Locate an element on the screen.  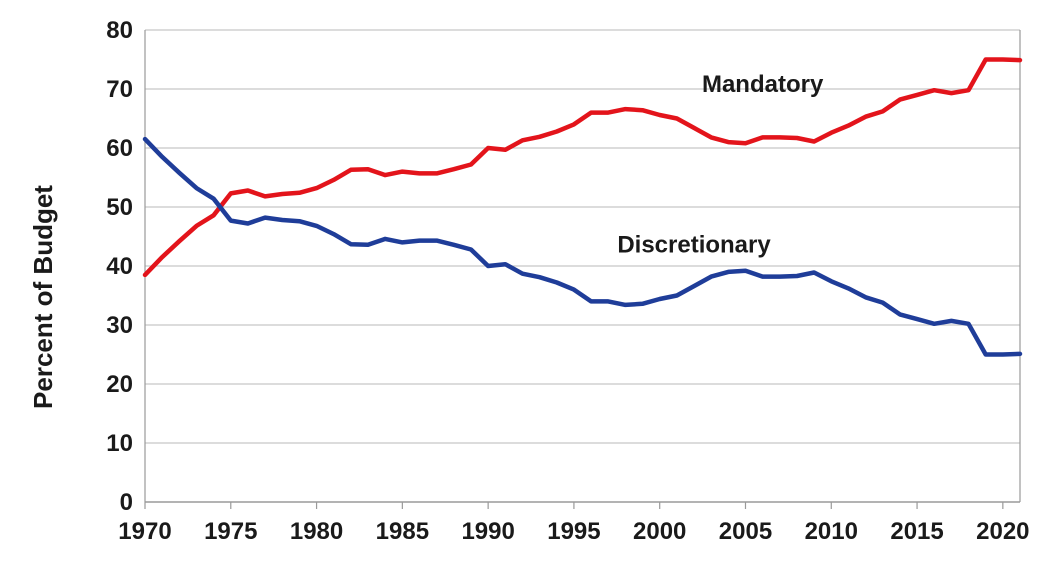
annotation-discretionary: Discretionary is located at coordinates (694, 244).